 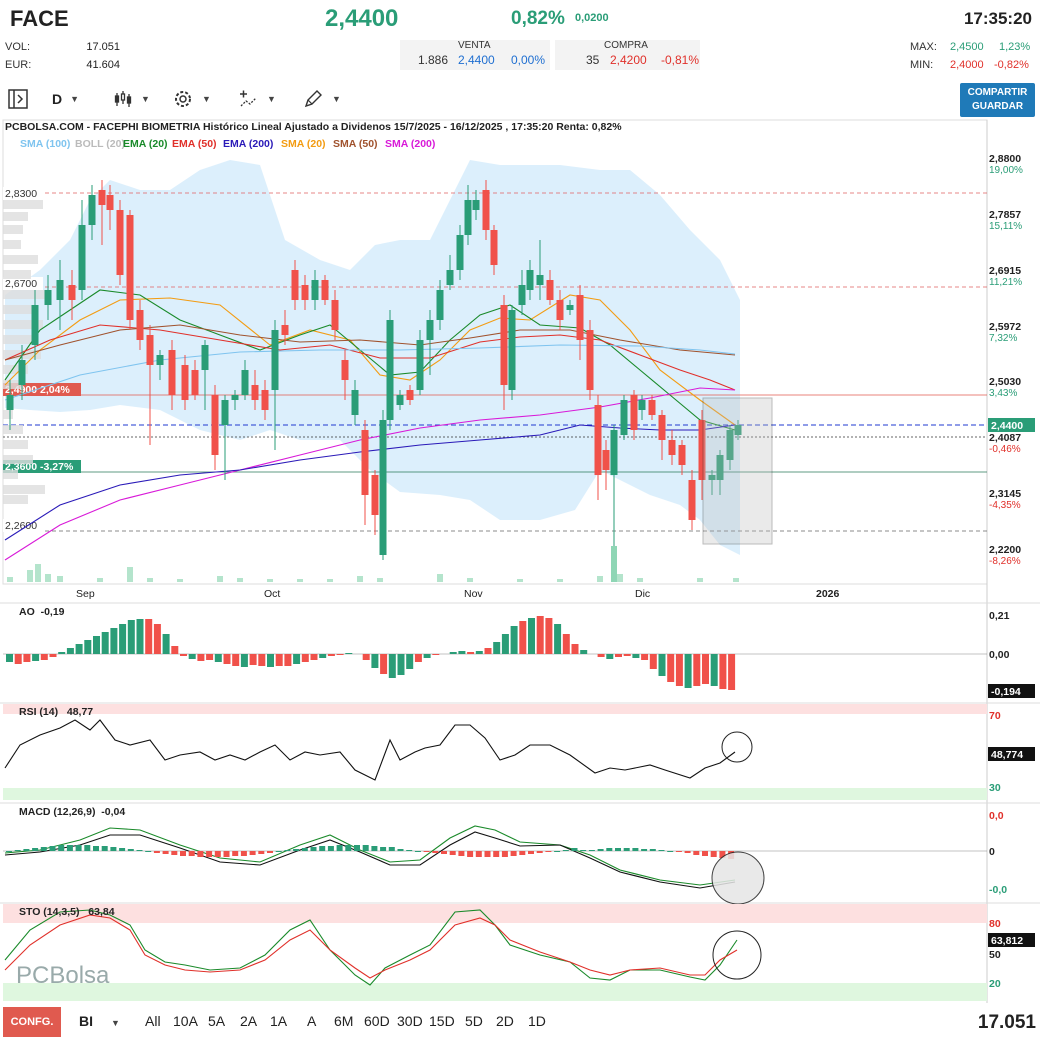 I want to click on chart-type-select: ▼, so click(x=131, y=99).